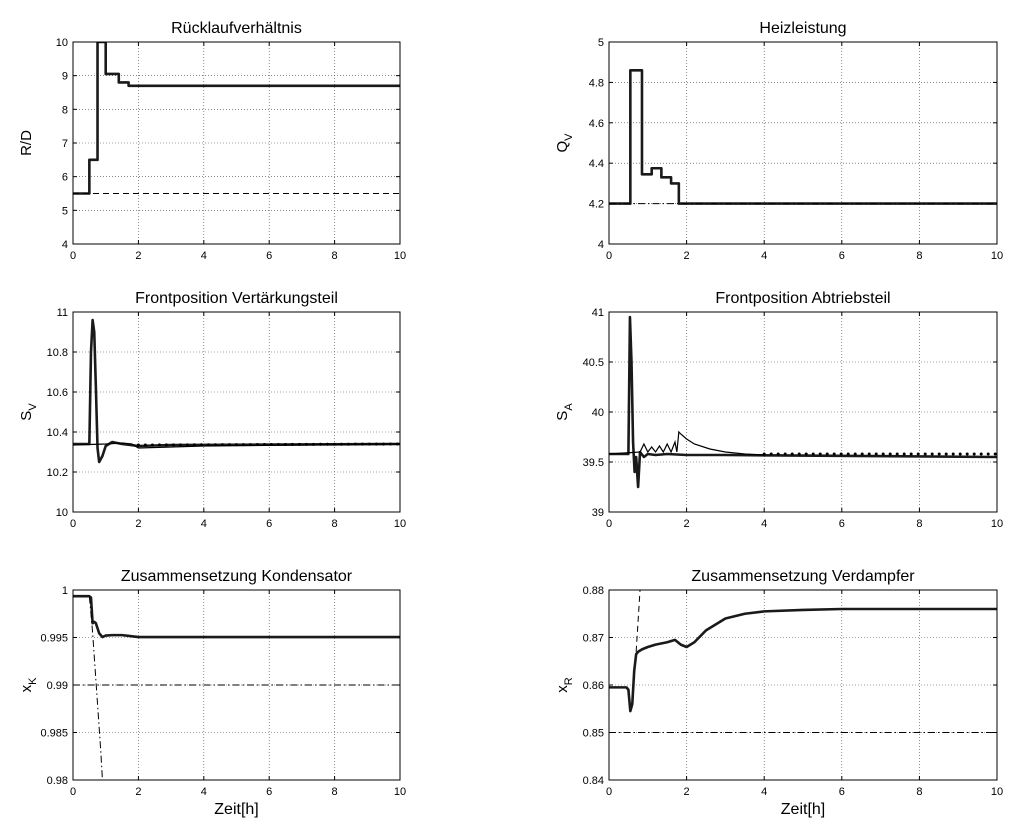 The width and height of the screenshot is (1011, 829). What do you see at coordinates (687, 443) in the screenshot?
I see `series-line-thin` at bounding box center [687, 443].